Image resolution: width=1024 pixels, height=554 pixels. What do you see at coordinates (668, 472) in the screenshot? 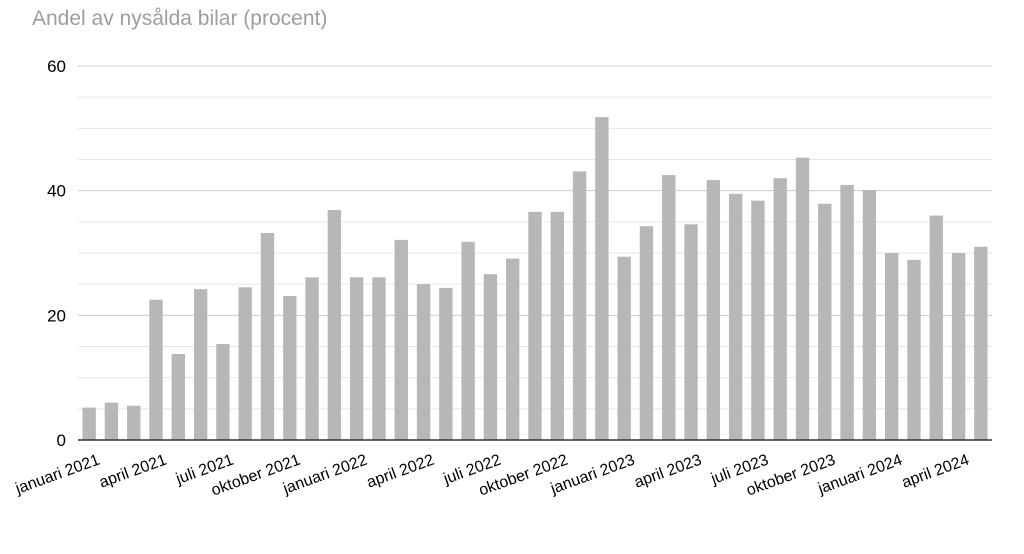
I see `x-tick-label: april 2023` at bounding box center [668, 472].